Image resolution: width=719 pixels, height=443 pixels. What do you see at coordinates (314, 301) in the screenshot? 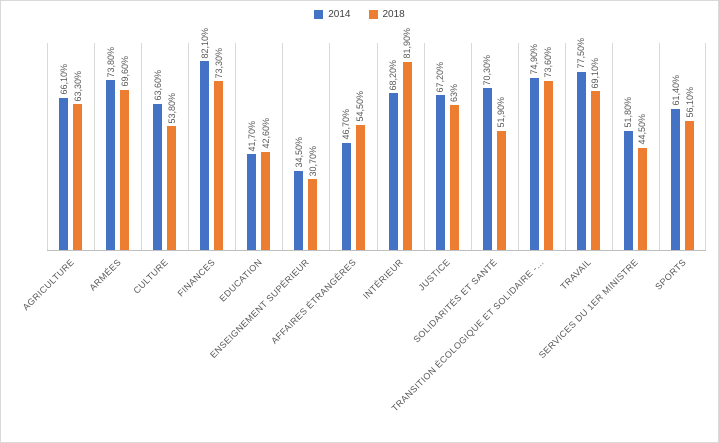
I see `category-label: AFFAIRES ÉTRANGÈRES` at bounding box center [314, 301].